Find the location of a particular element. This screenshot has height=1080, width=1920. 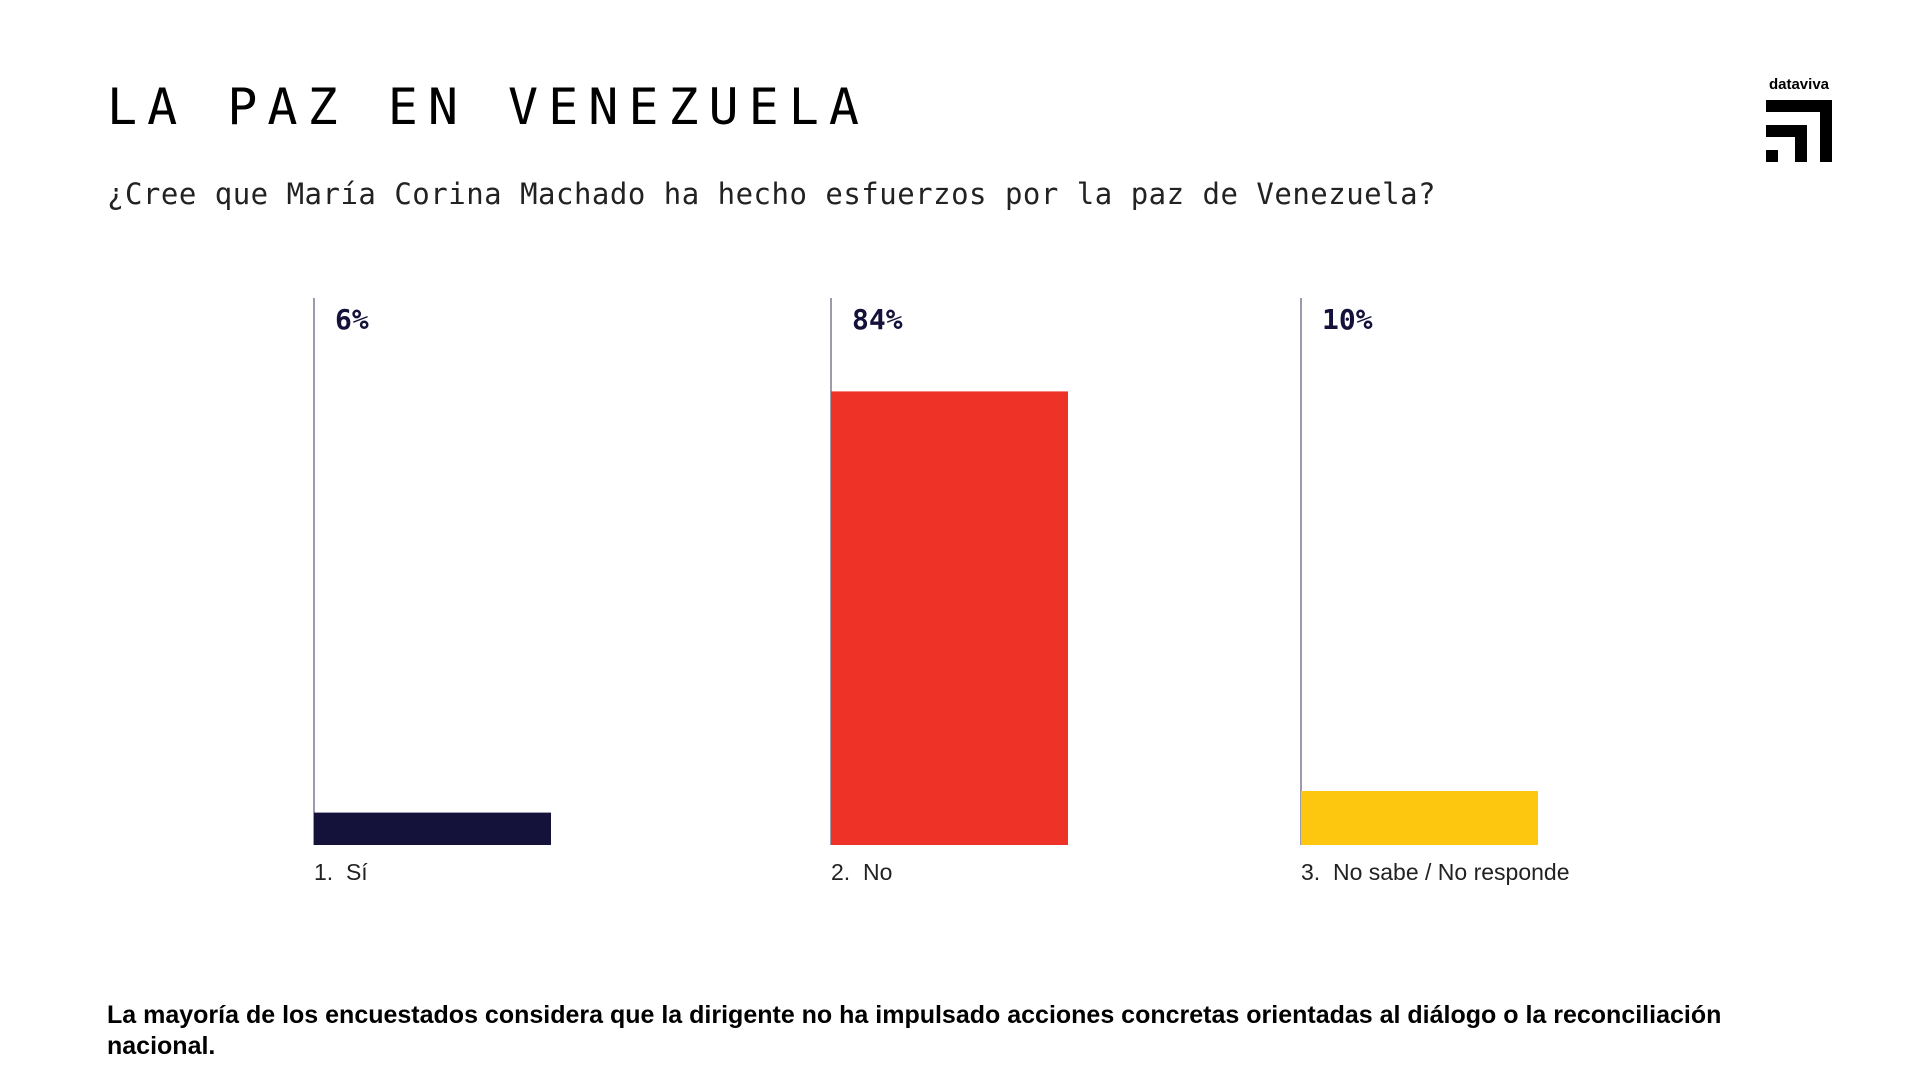

brand-name: dataviva is located at coordinates (1799, 84).